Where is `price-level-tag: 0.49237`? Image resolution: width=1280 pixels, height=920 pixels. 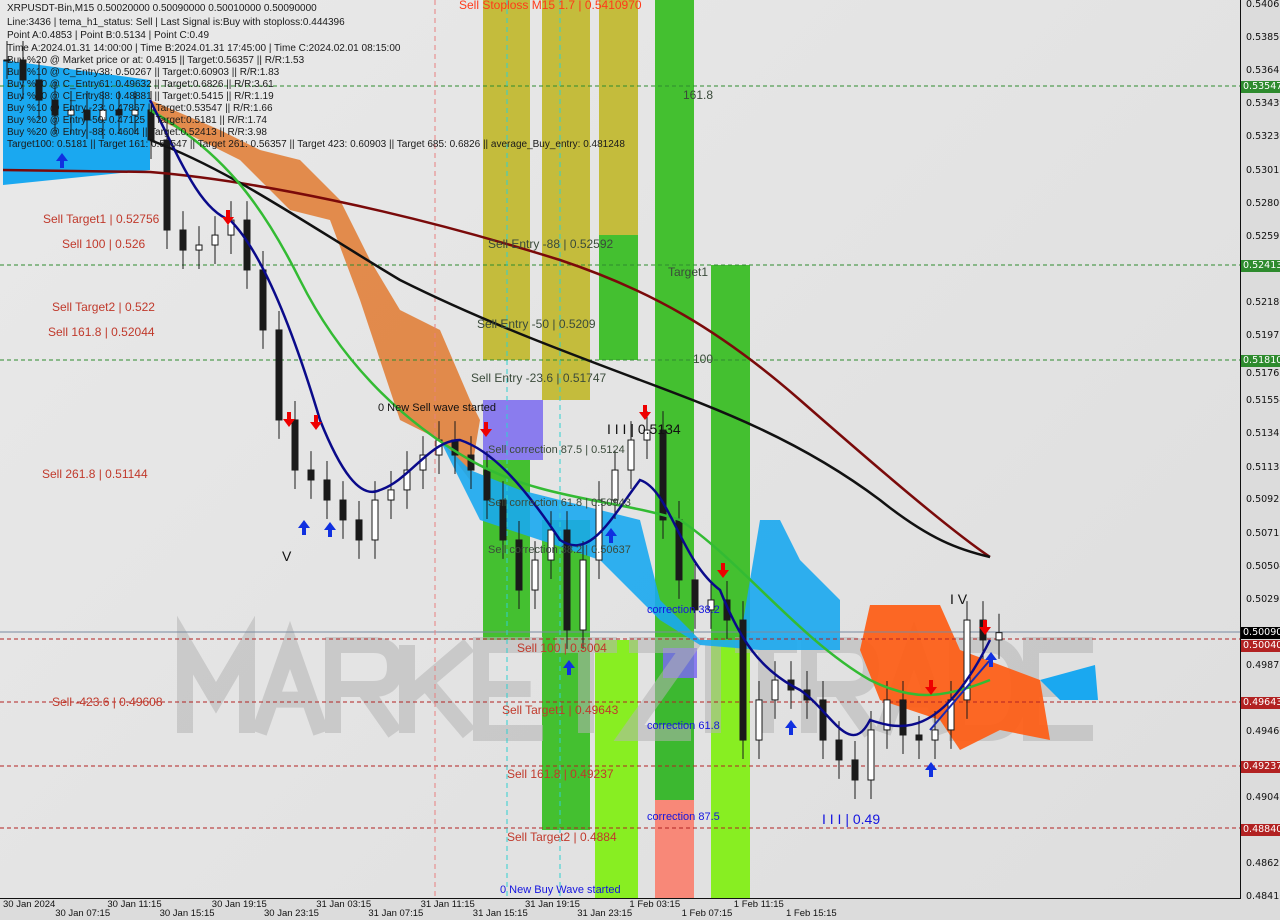
price-level-tag: 0.49237 is located at coordinates (1260, 767).